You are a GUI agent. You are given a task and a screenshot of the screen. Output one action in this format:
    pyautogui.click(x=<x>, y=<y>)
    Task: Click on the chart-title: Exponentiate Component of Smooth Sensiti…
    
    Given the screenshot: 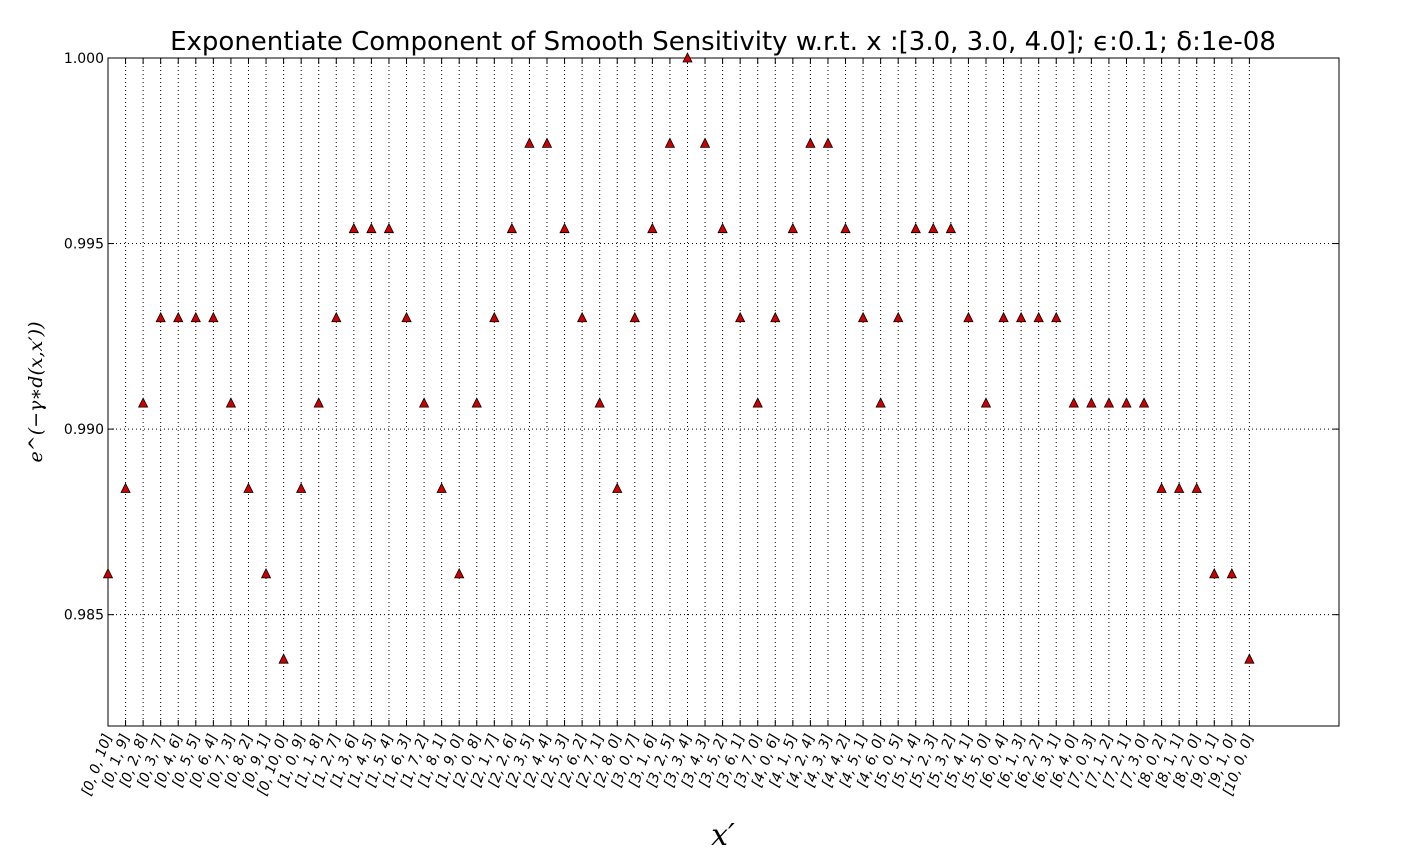 What is the action you would take?
    pyautogui.click(x=723, y=42)
    